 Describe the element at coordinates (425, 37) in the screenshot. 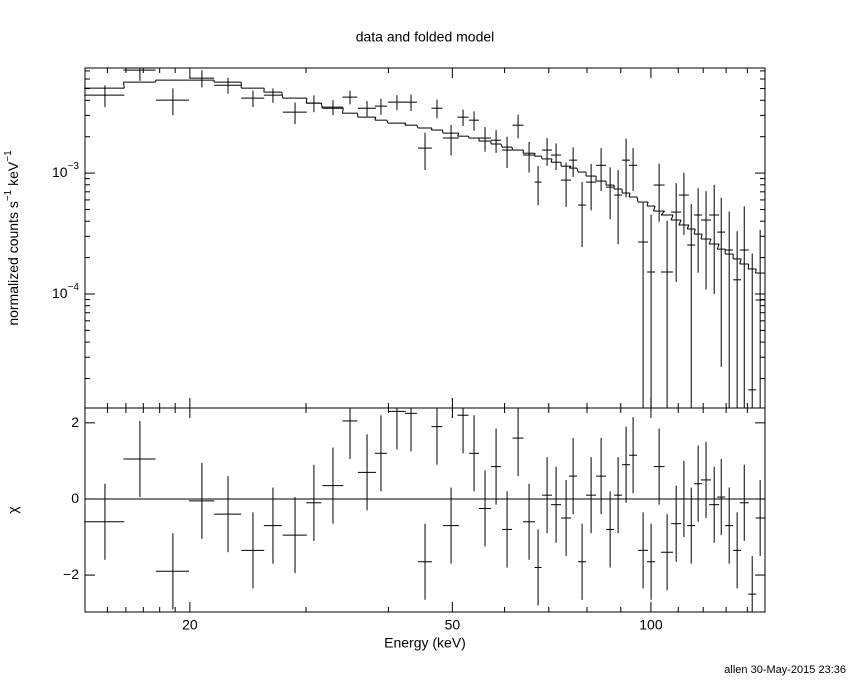

I see `chart-title: data and folded model` at that location.